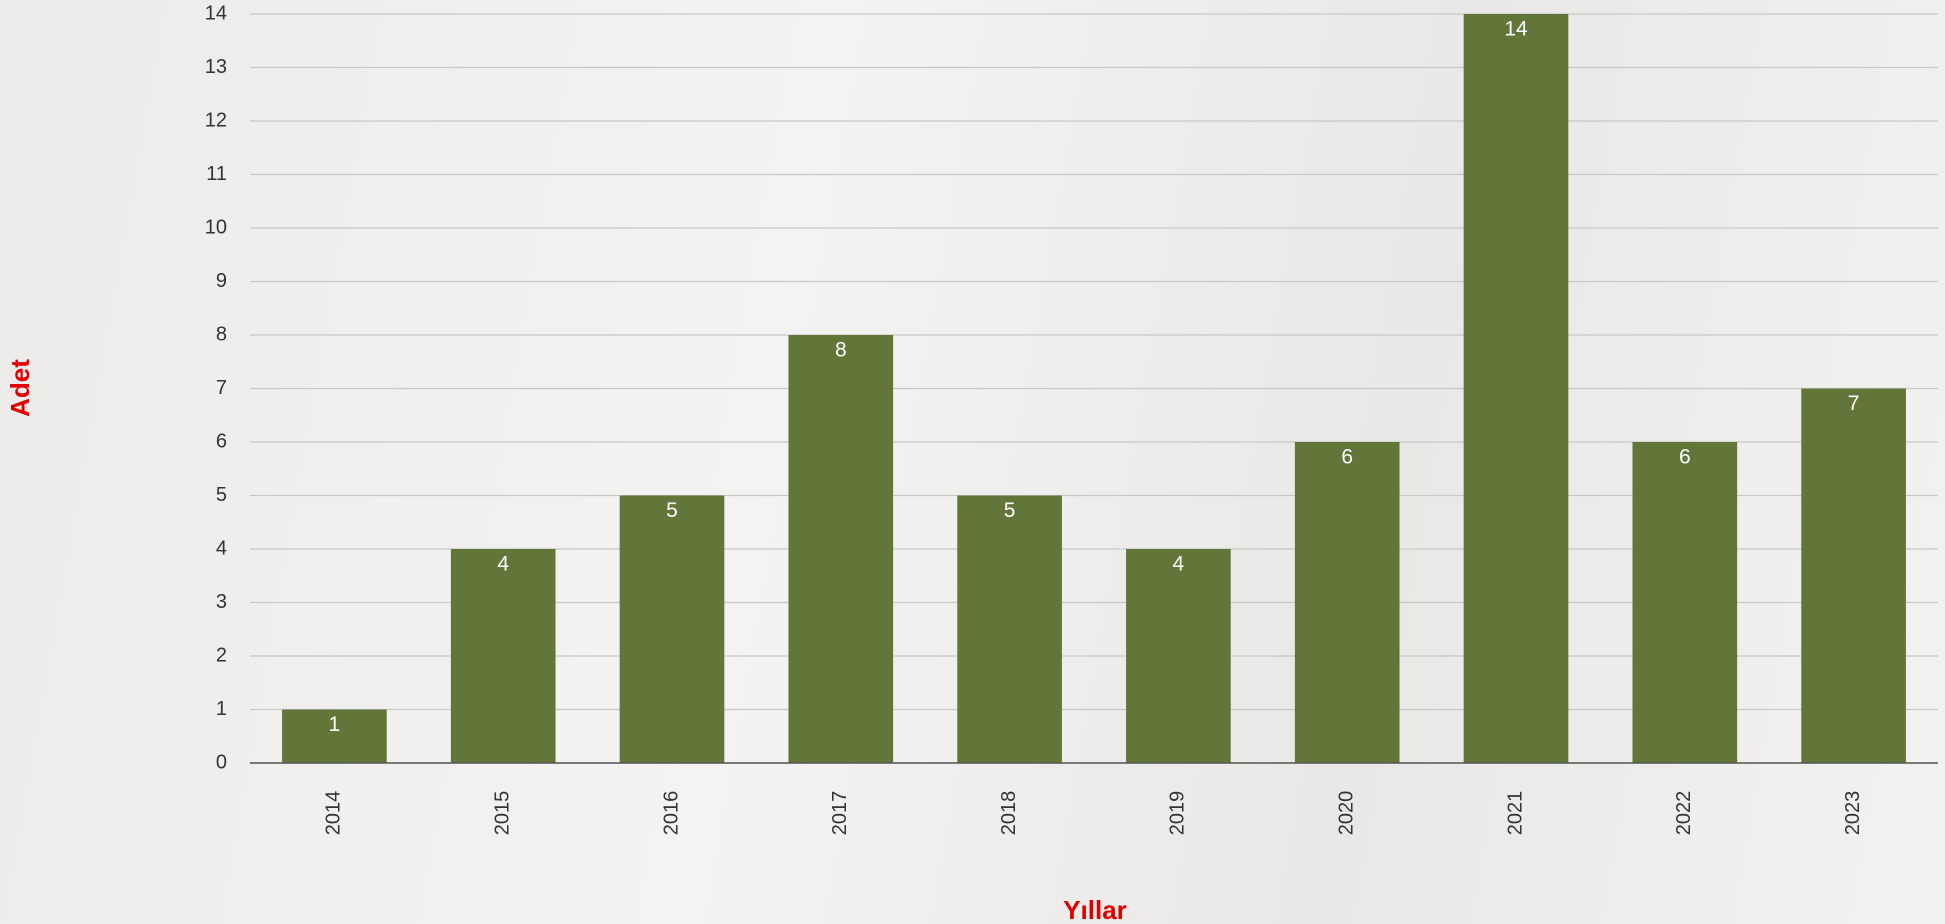  I want to click on y-tick-label: 6, so click(221, 441).